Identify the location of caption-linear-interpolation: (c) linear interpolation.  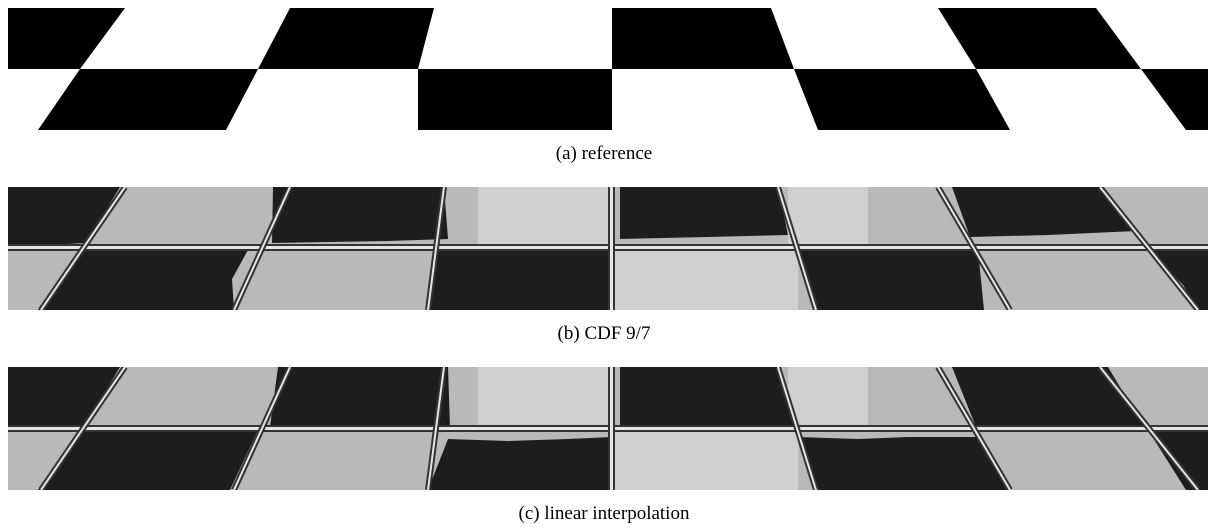
(604, 513).